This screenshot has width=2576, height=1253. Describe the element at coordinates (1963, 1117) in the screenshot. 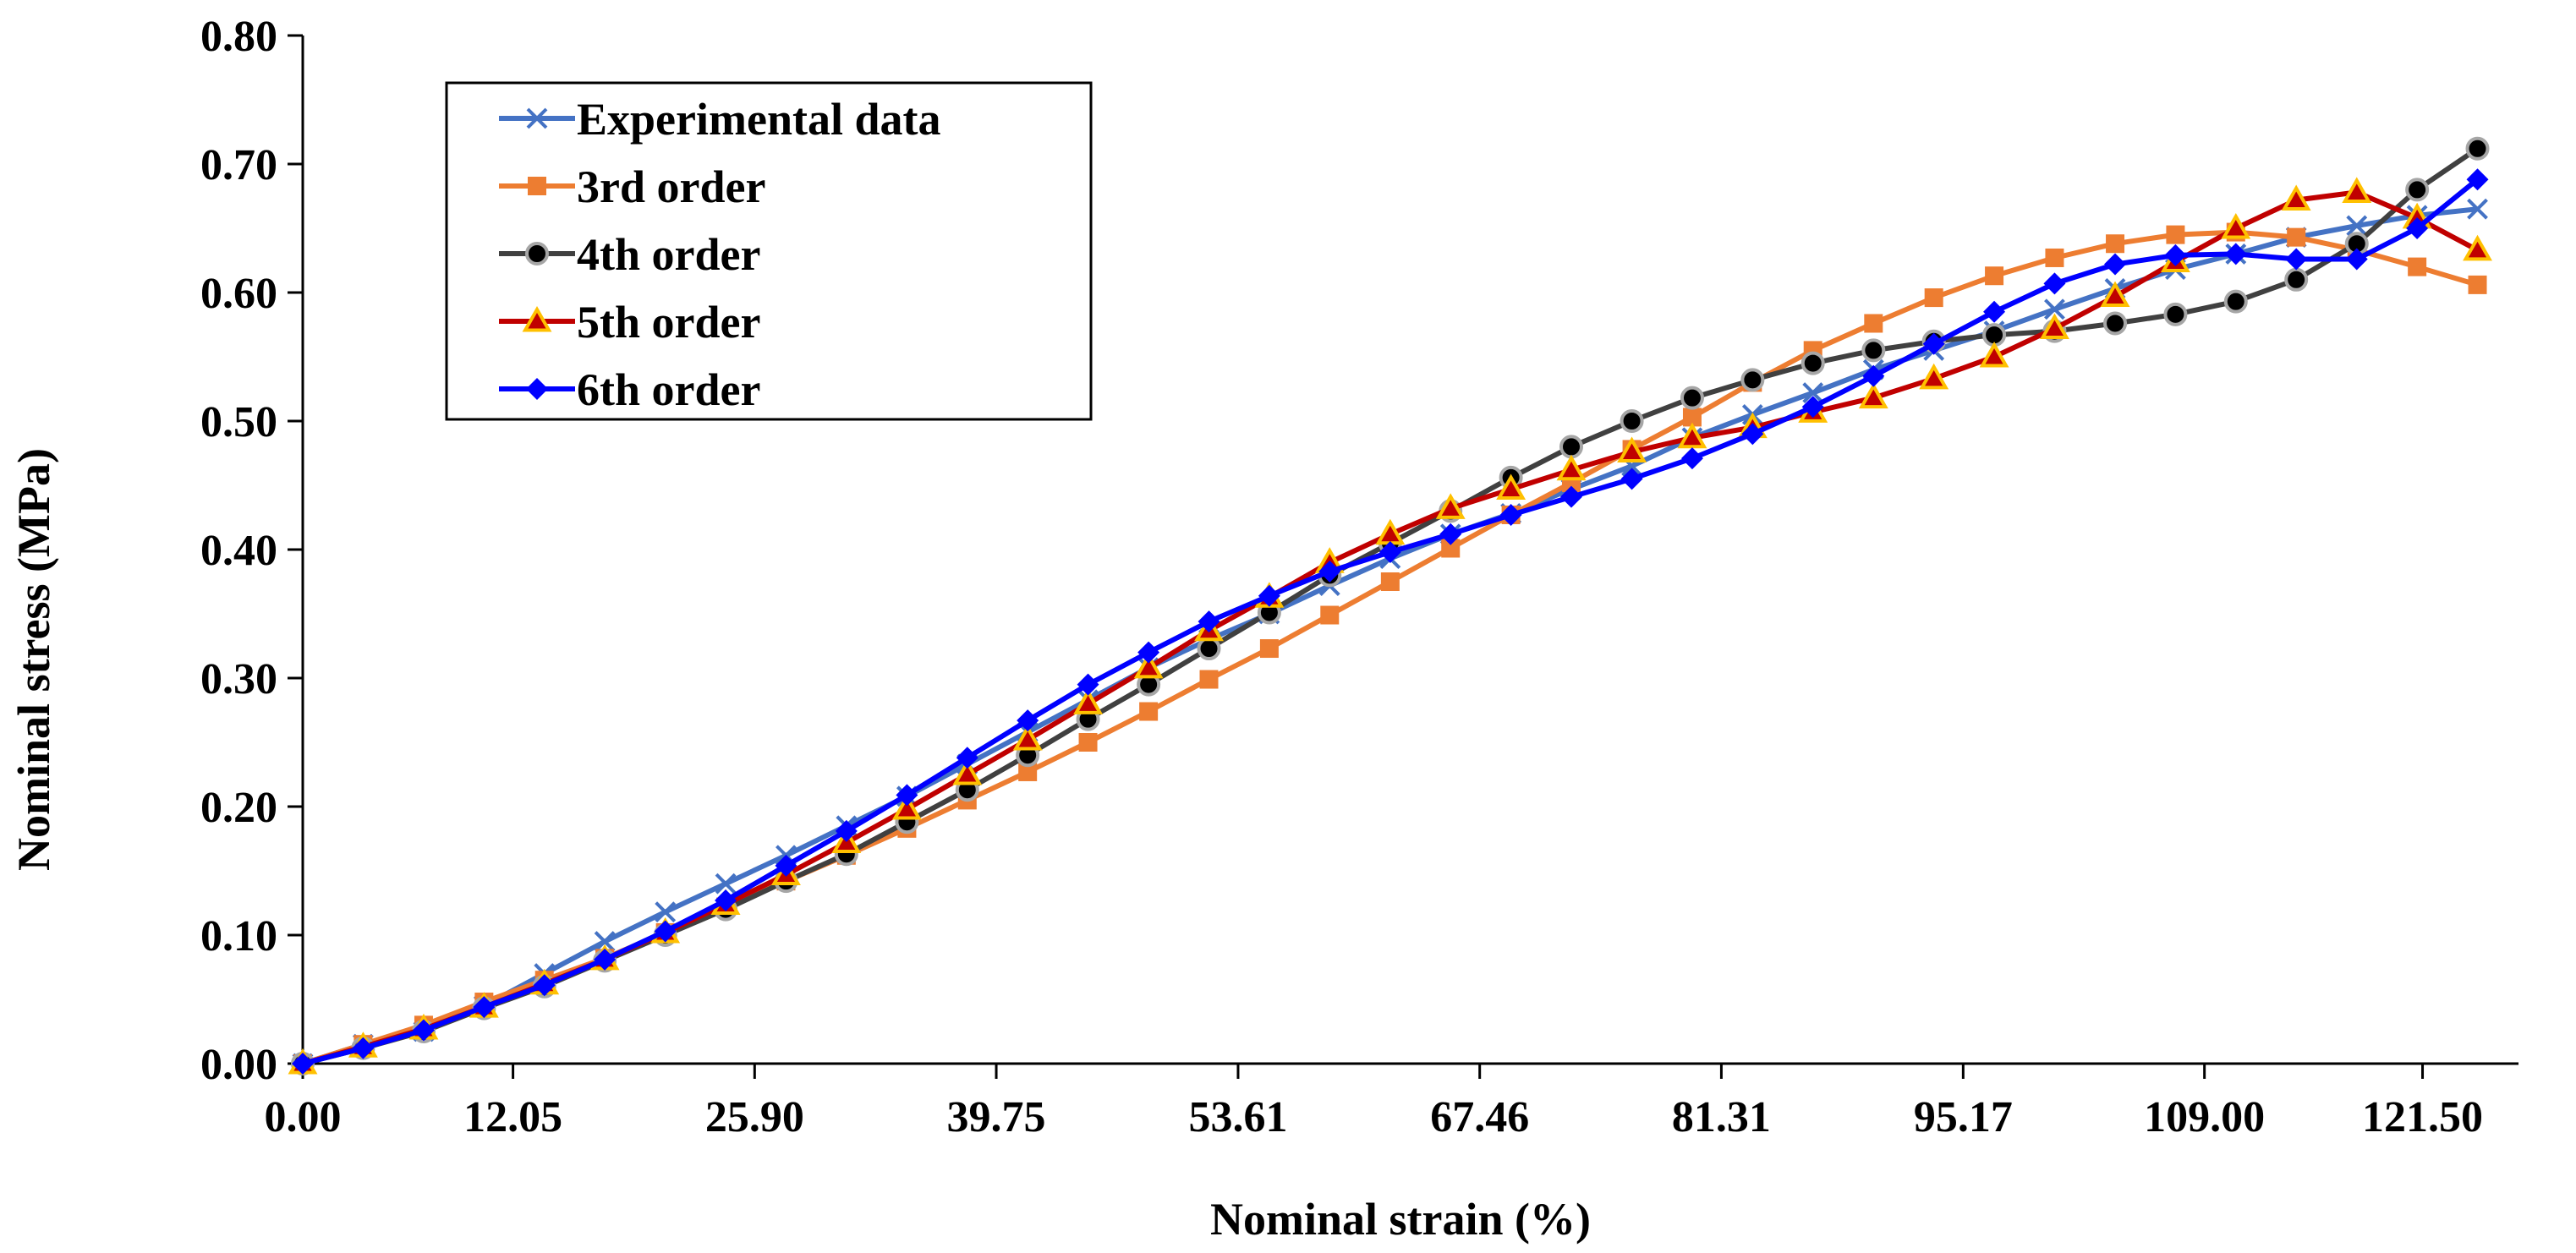

I see `x-tick-label: 95.17` at that location.